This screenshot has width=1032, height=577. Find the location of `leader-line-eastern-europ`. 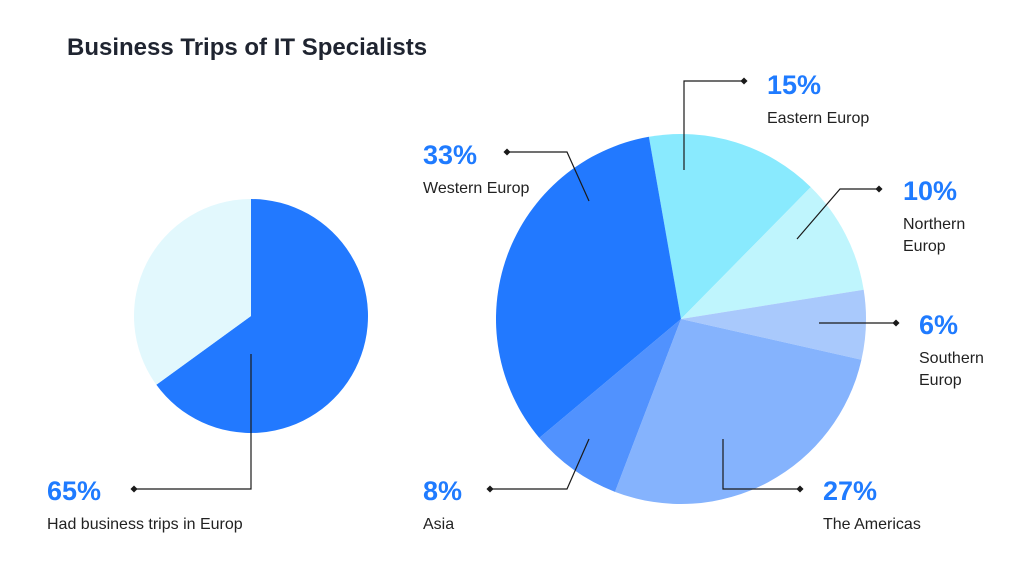

leader-line-eastern-europ is located at coordinates (713, 125).